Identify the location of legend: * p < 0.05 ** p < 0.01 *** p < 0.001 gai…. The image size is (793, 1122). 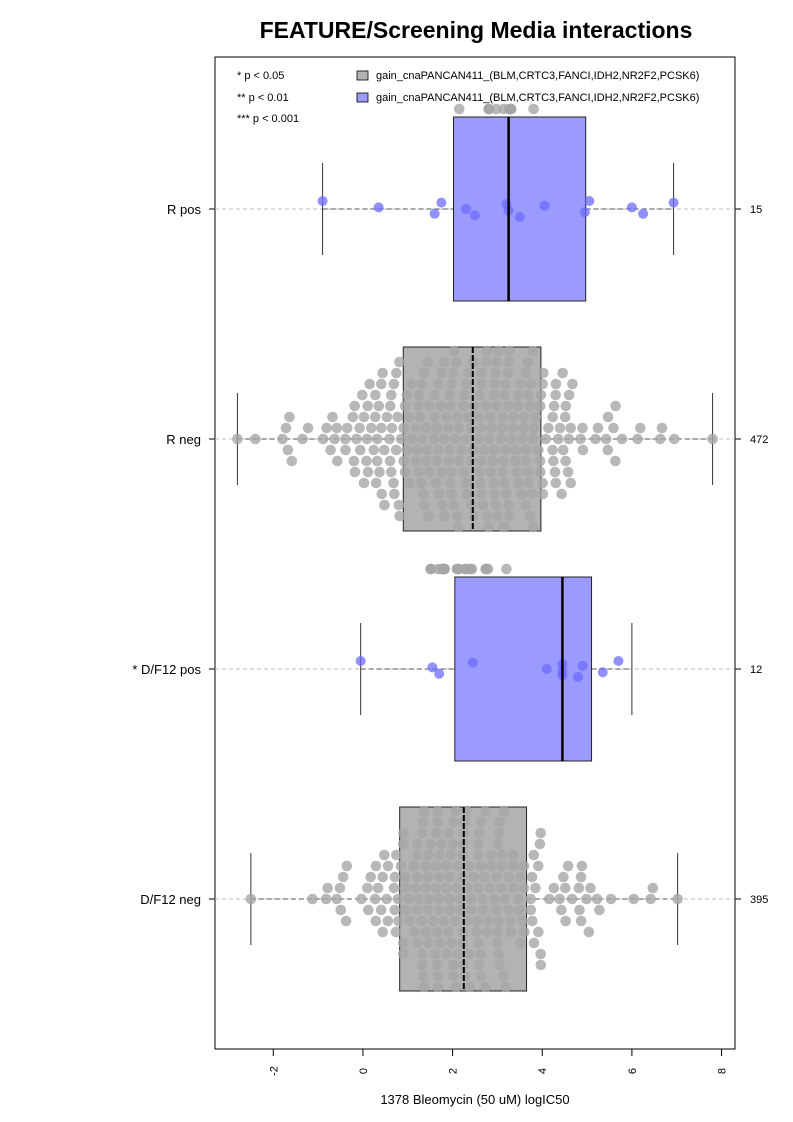
(468, 97).